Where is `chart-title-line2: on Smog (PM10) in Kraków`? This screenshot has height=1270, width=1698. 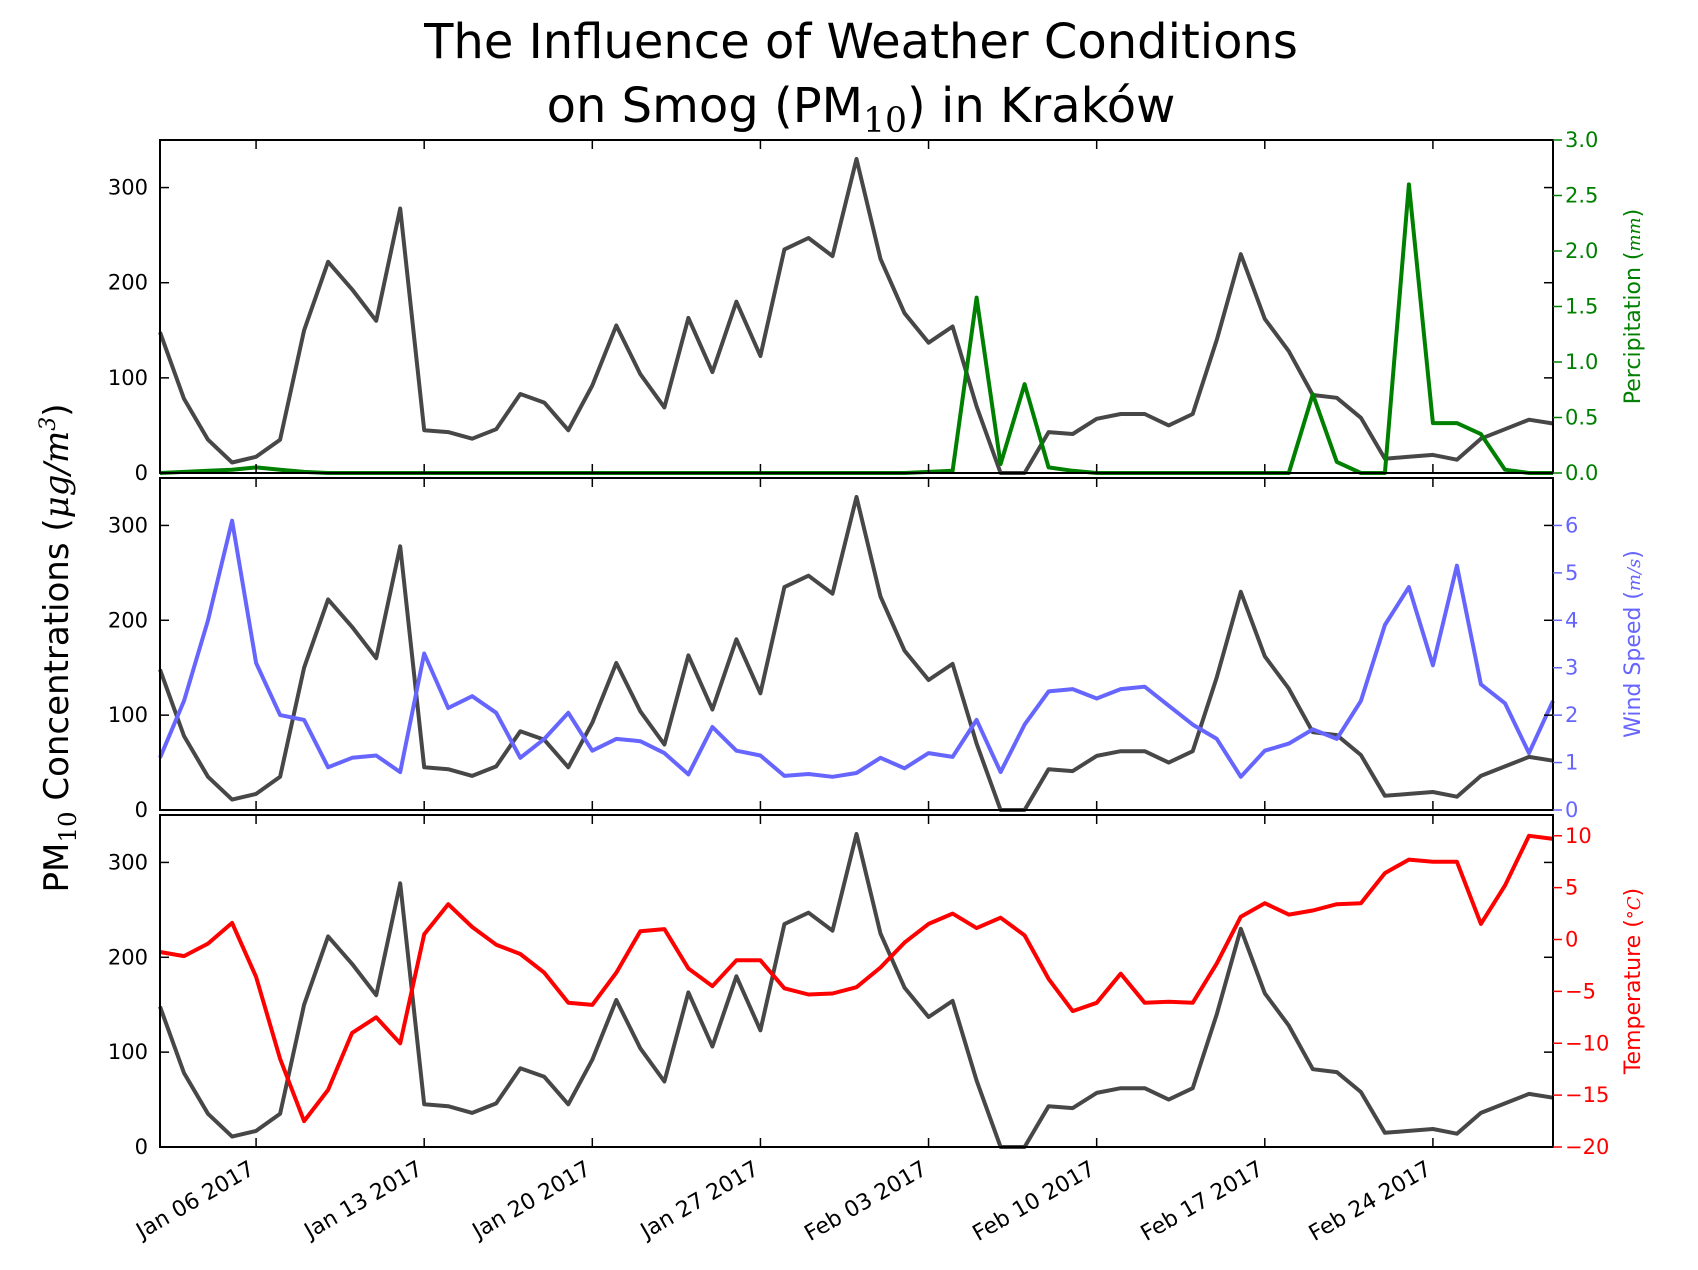 chart-title-line2: on Smog (PM10) in Kraków is located at coordinates (861, 109).